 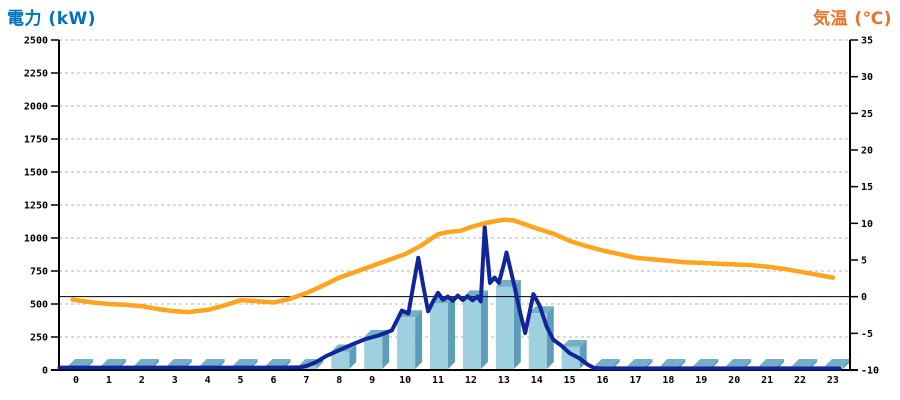 What do you see at coordinates (867, 77) in the screenshot?
I see `right-axis-tick-label: 30` at bounding box center [867, 77].